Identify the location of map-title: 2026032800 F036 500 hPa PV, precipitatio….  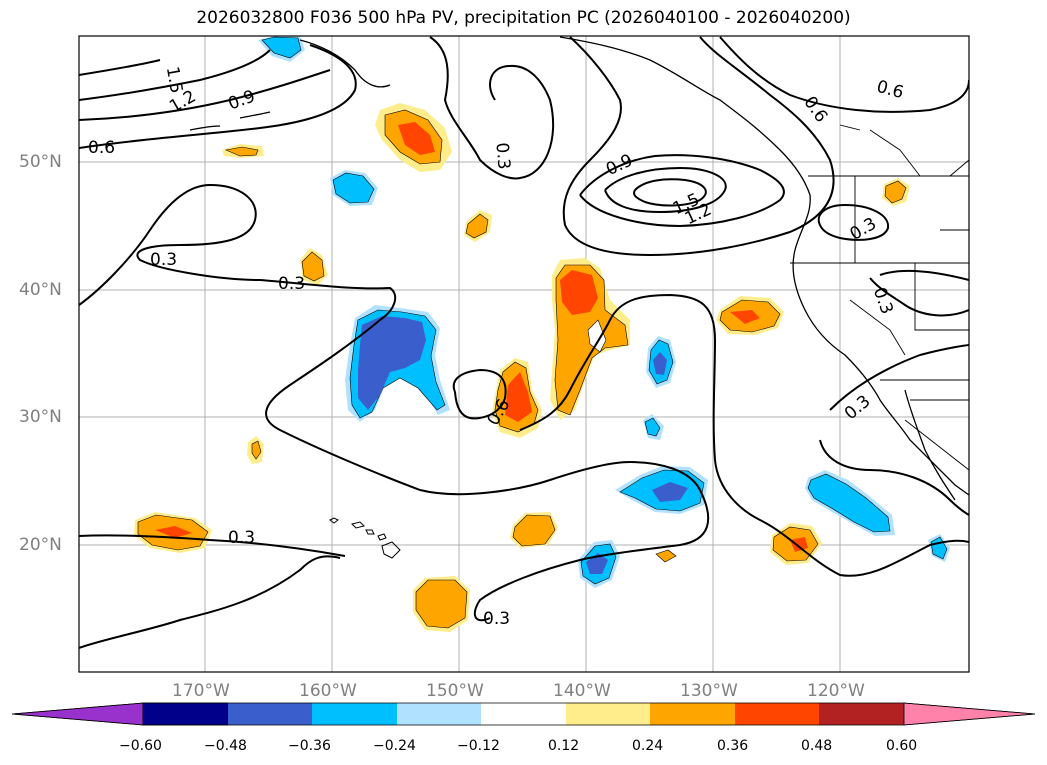
(523, 18).